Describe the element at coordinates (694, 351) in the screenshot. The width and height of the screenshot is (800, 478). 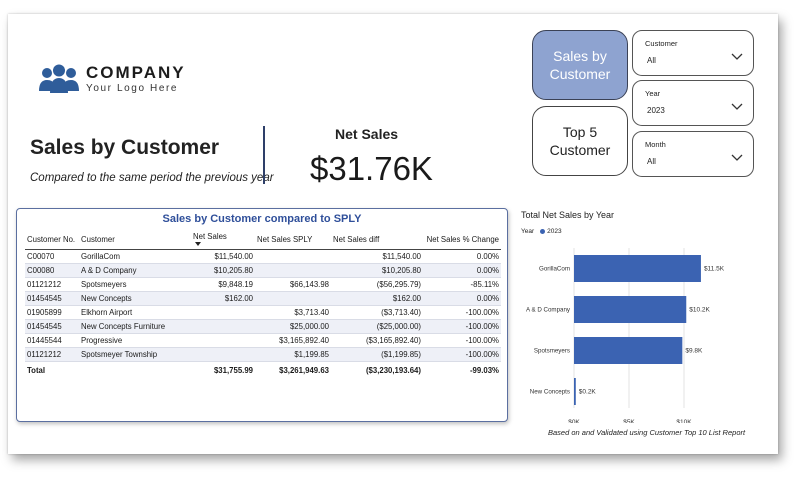
I see `data-label: $9.8K` at that location.